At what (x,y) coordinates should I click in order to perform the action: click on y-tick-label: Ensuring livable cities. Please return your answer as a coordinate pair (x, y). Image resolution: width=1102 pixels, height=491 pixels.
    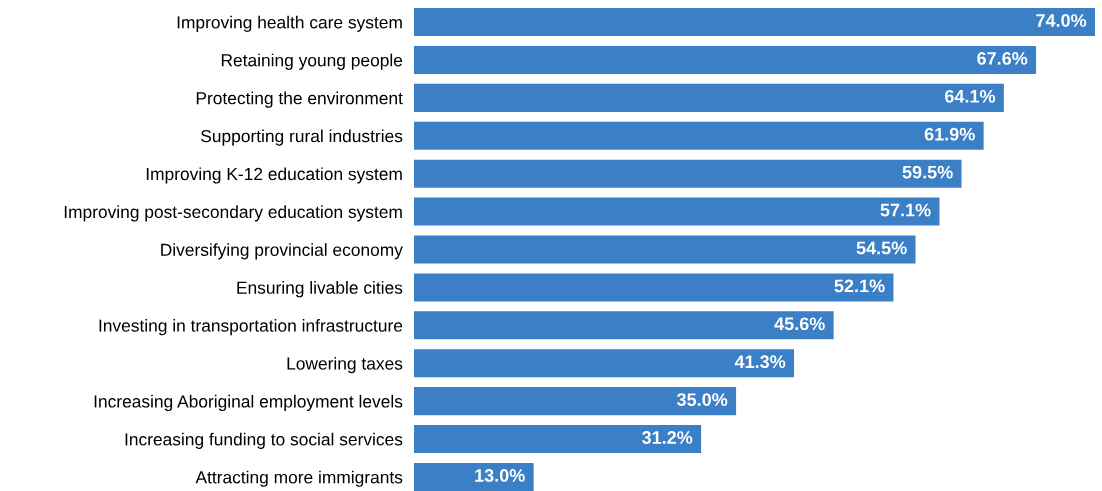
    Looking at the image, I should click on (320, 289).